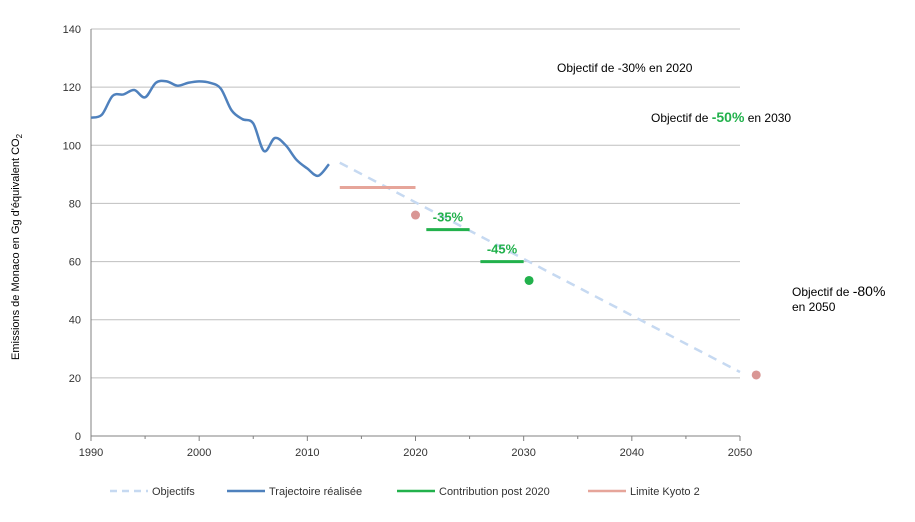 This screenshot has height=522, width=915. I want to click on x-tick-label: 2000, so click(199, 453).